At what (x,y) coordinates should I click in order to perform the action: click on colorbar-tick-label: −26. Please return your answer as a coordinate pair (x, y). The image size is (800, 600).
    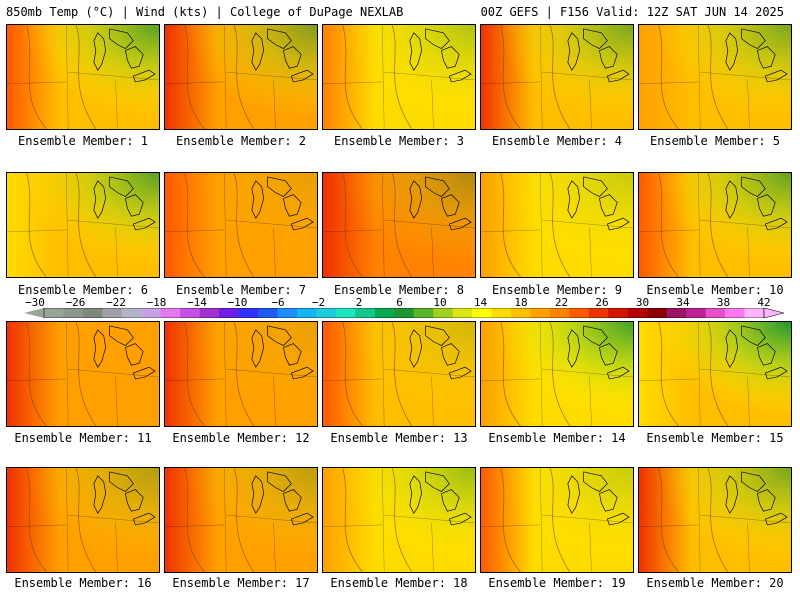
    Looking at the image, I should click on (75, 302).